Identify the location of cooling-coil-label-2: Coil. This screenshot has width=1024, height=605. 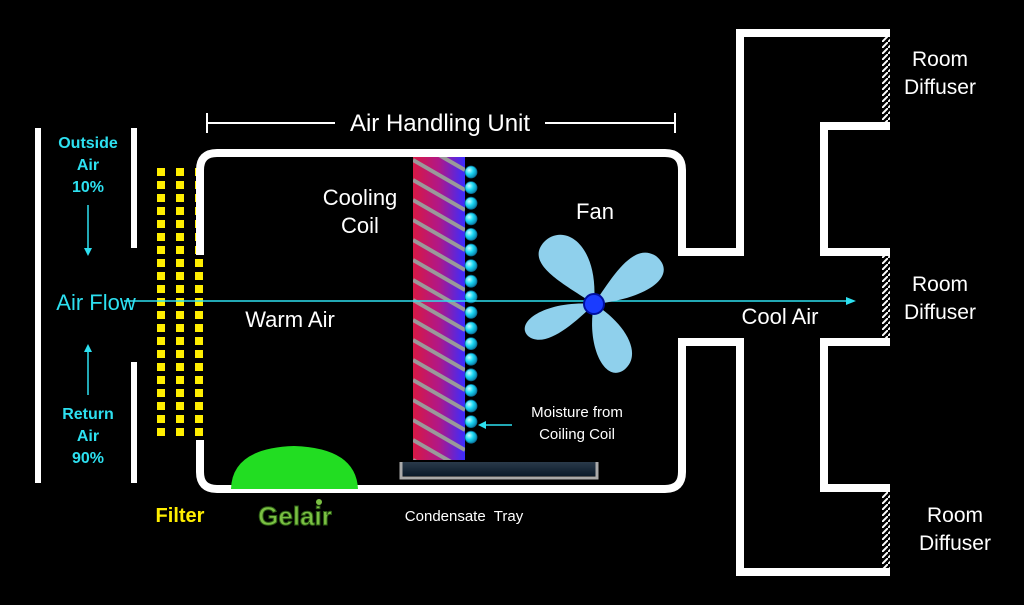
(360, 225).